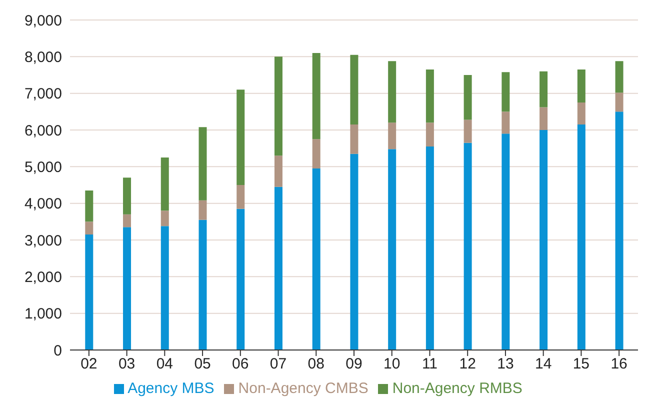  Describe the element at coordinates (303, 388) in the screenshot. I see `legend-label: Non-Agency CMBS` at that location.